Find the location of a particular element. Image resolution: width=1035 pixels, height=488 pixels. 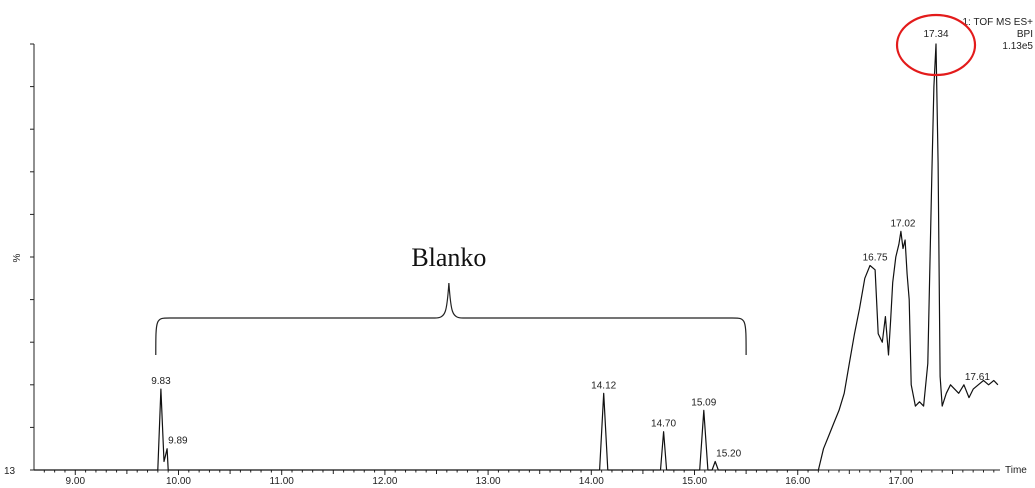

x-tick-label: 13.00 is located at coordinates (488, 481).